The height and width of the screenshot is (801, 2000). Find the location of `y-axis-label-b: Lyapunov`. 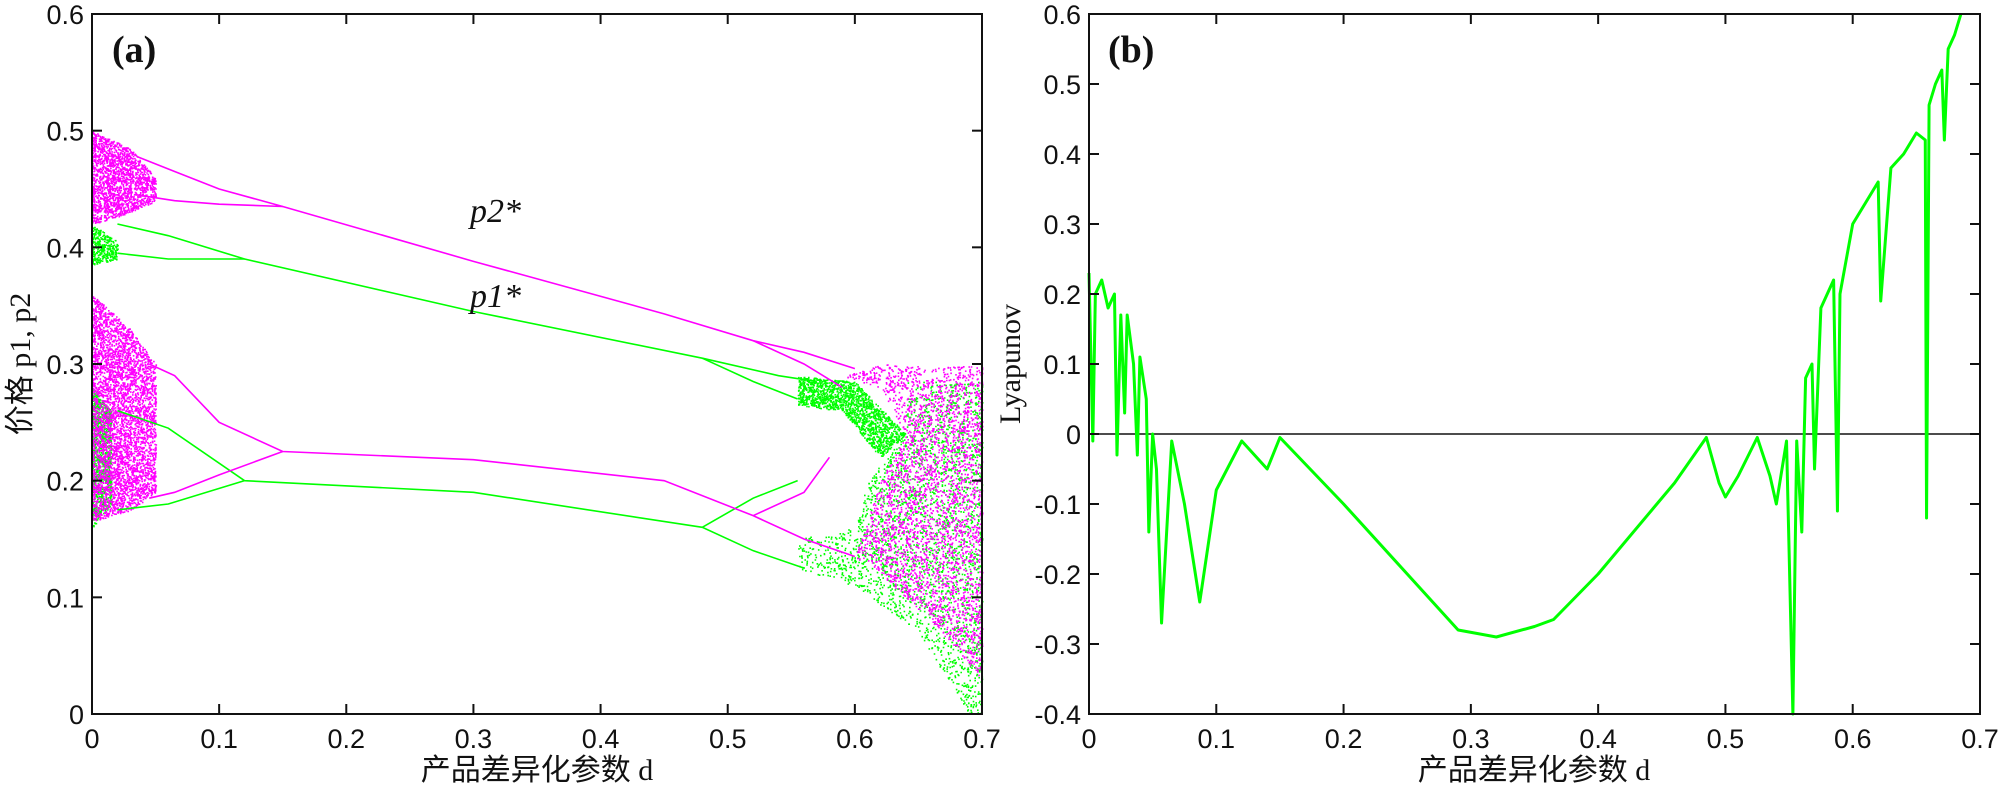

y-axis-label-b: Lyapunov is located at coordinates (1010, 364).